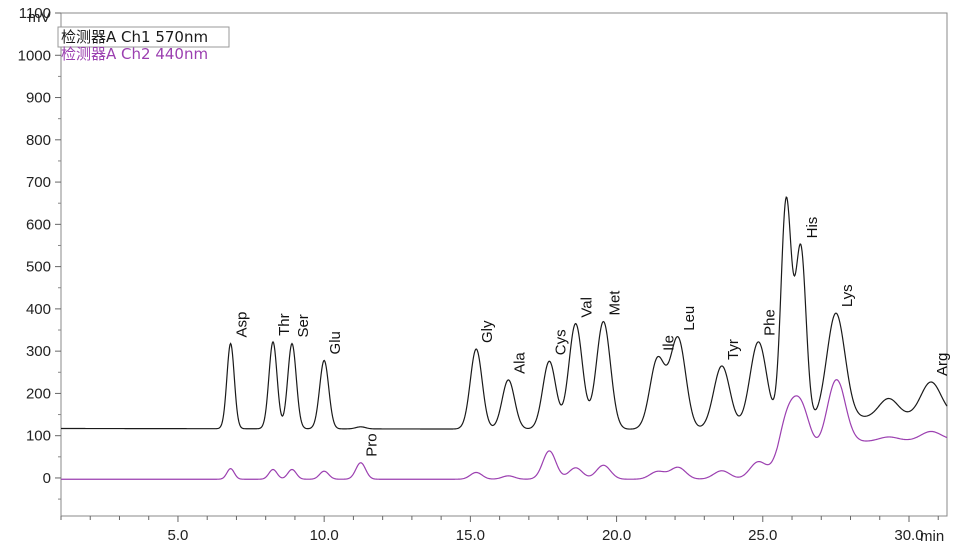 This screenshot has height=550, width=960. I want to click on y-tick-label: 1100, so click(35, 13).